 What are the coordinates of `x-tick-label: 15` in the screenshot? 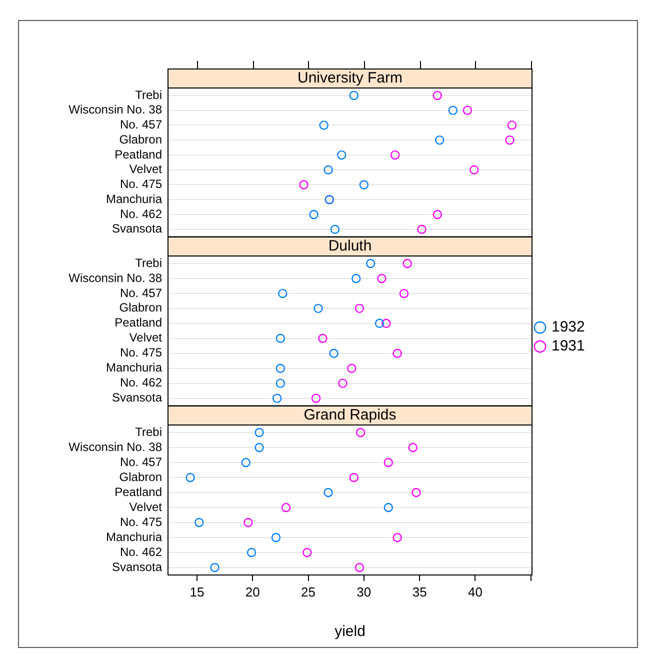 It's located at (197, 591).